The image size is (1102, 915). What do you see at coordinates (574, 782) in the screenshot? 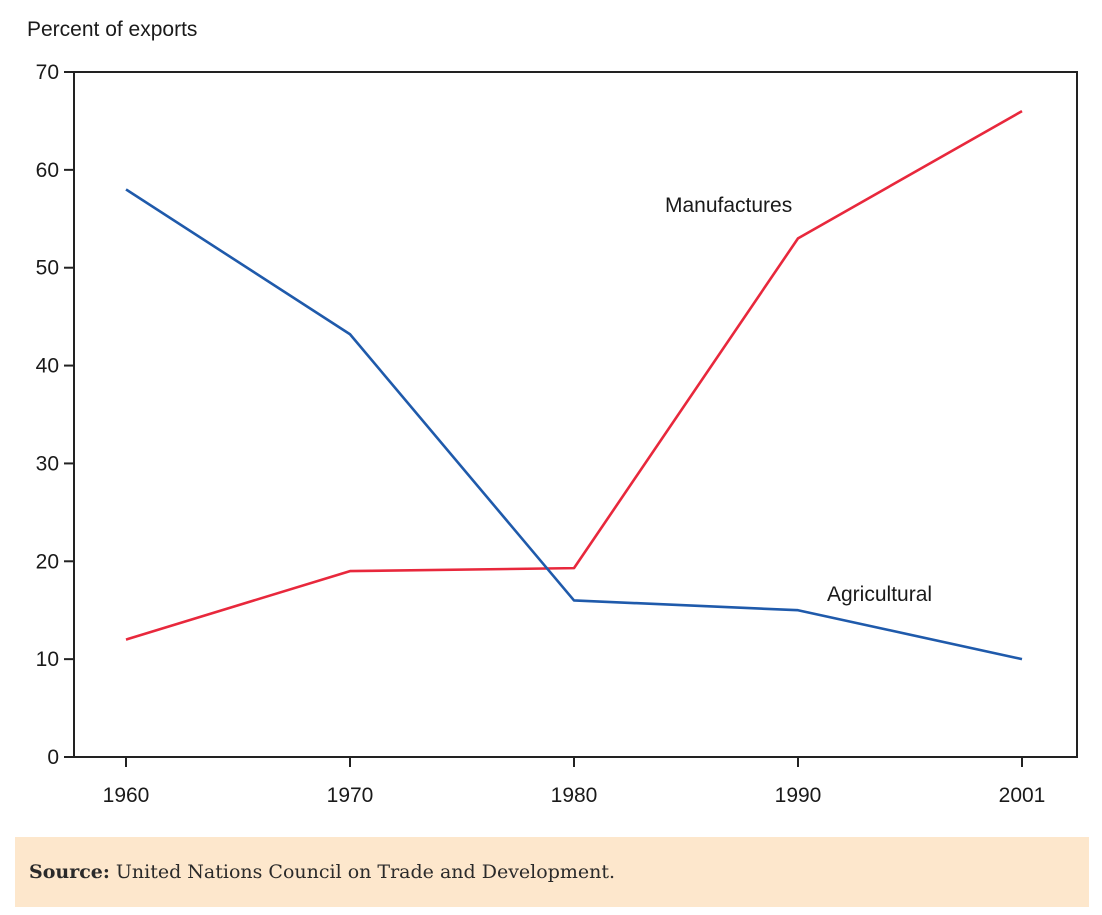
I see `x-axis: 1960 1970 1980 1990 2001` at bounding box center [574, 782].